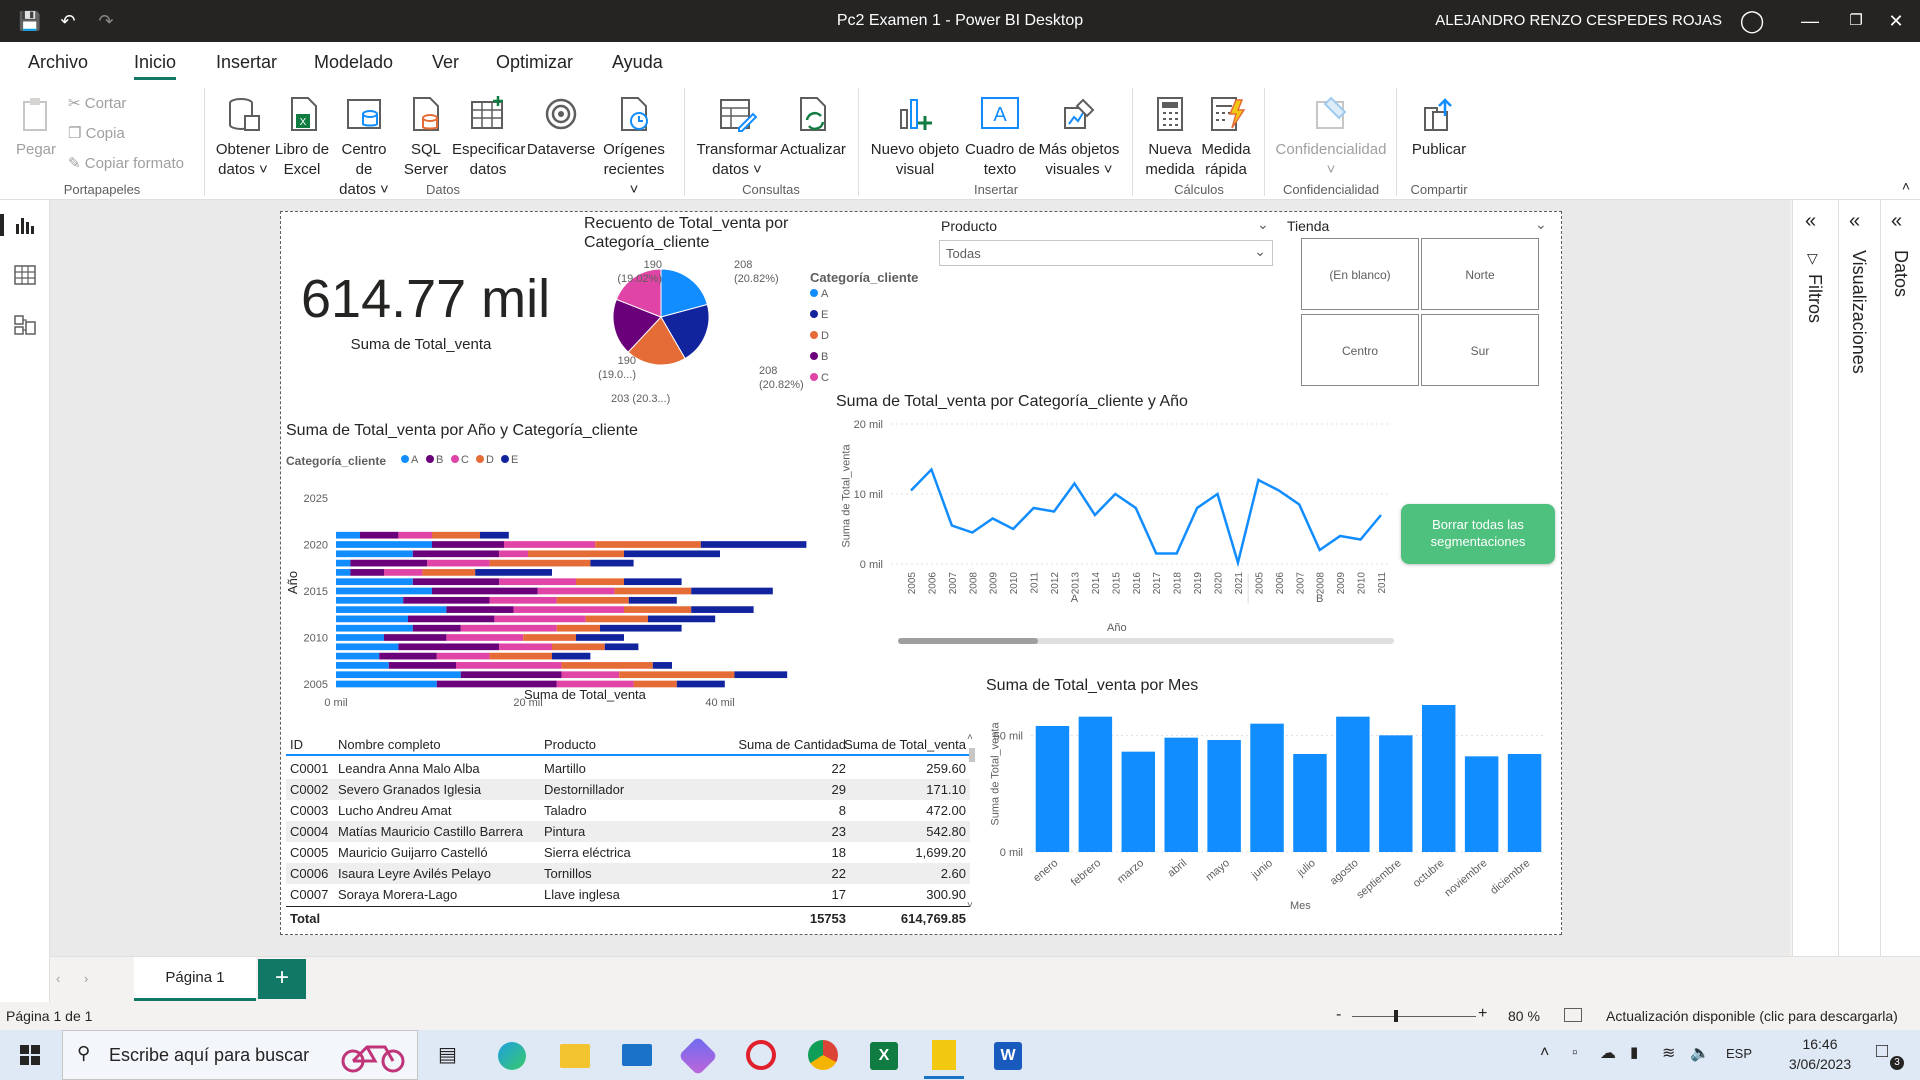  Describe the element at coordinates (1815, 578) in the screenshot. I see `filters-pane: « ▽ Filtros` at that location.